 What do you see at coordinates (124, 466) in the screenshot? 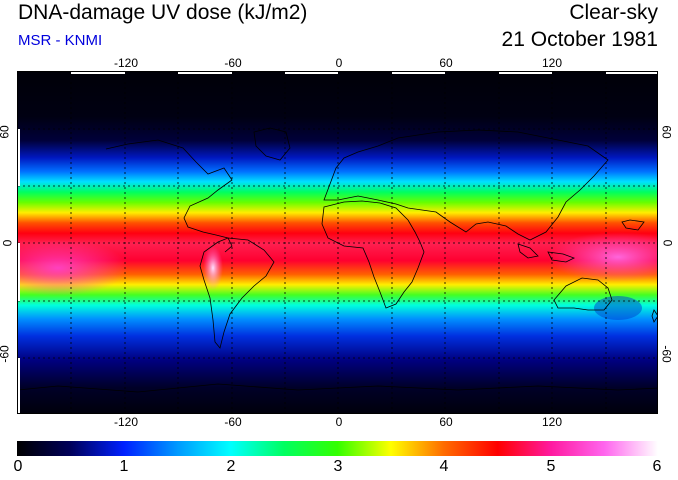
I see `colorbar-label: 1` at bounding box center [124, 466].